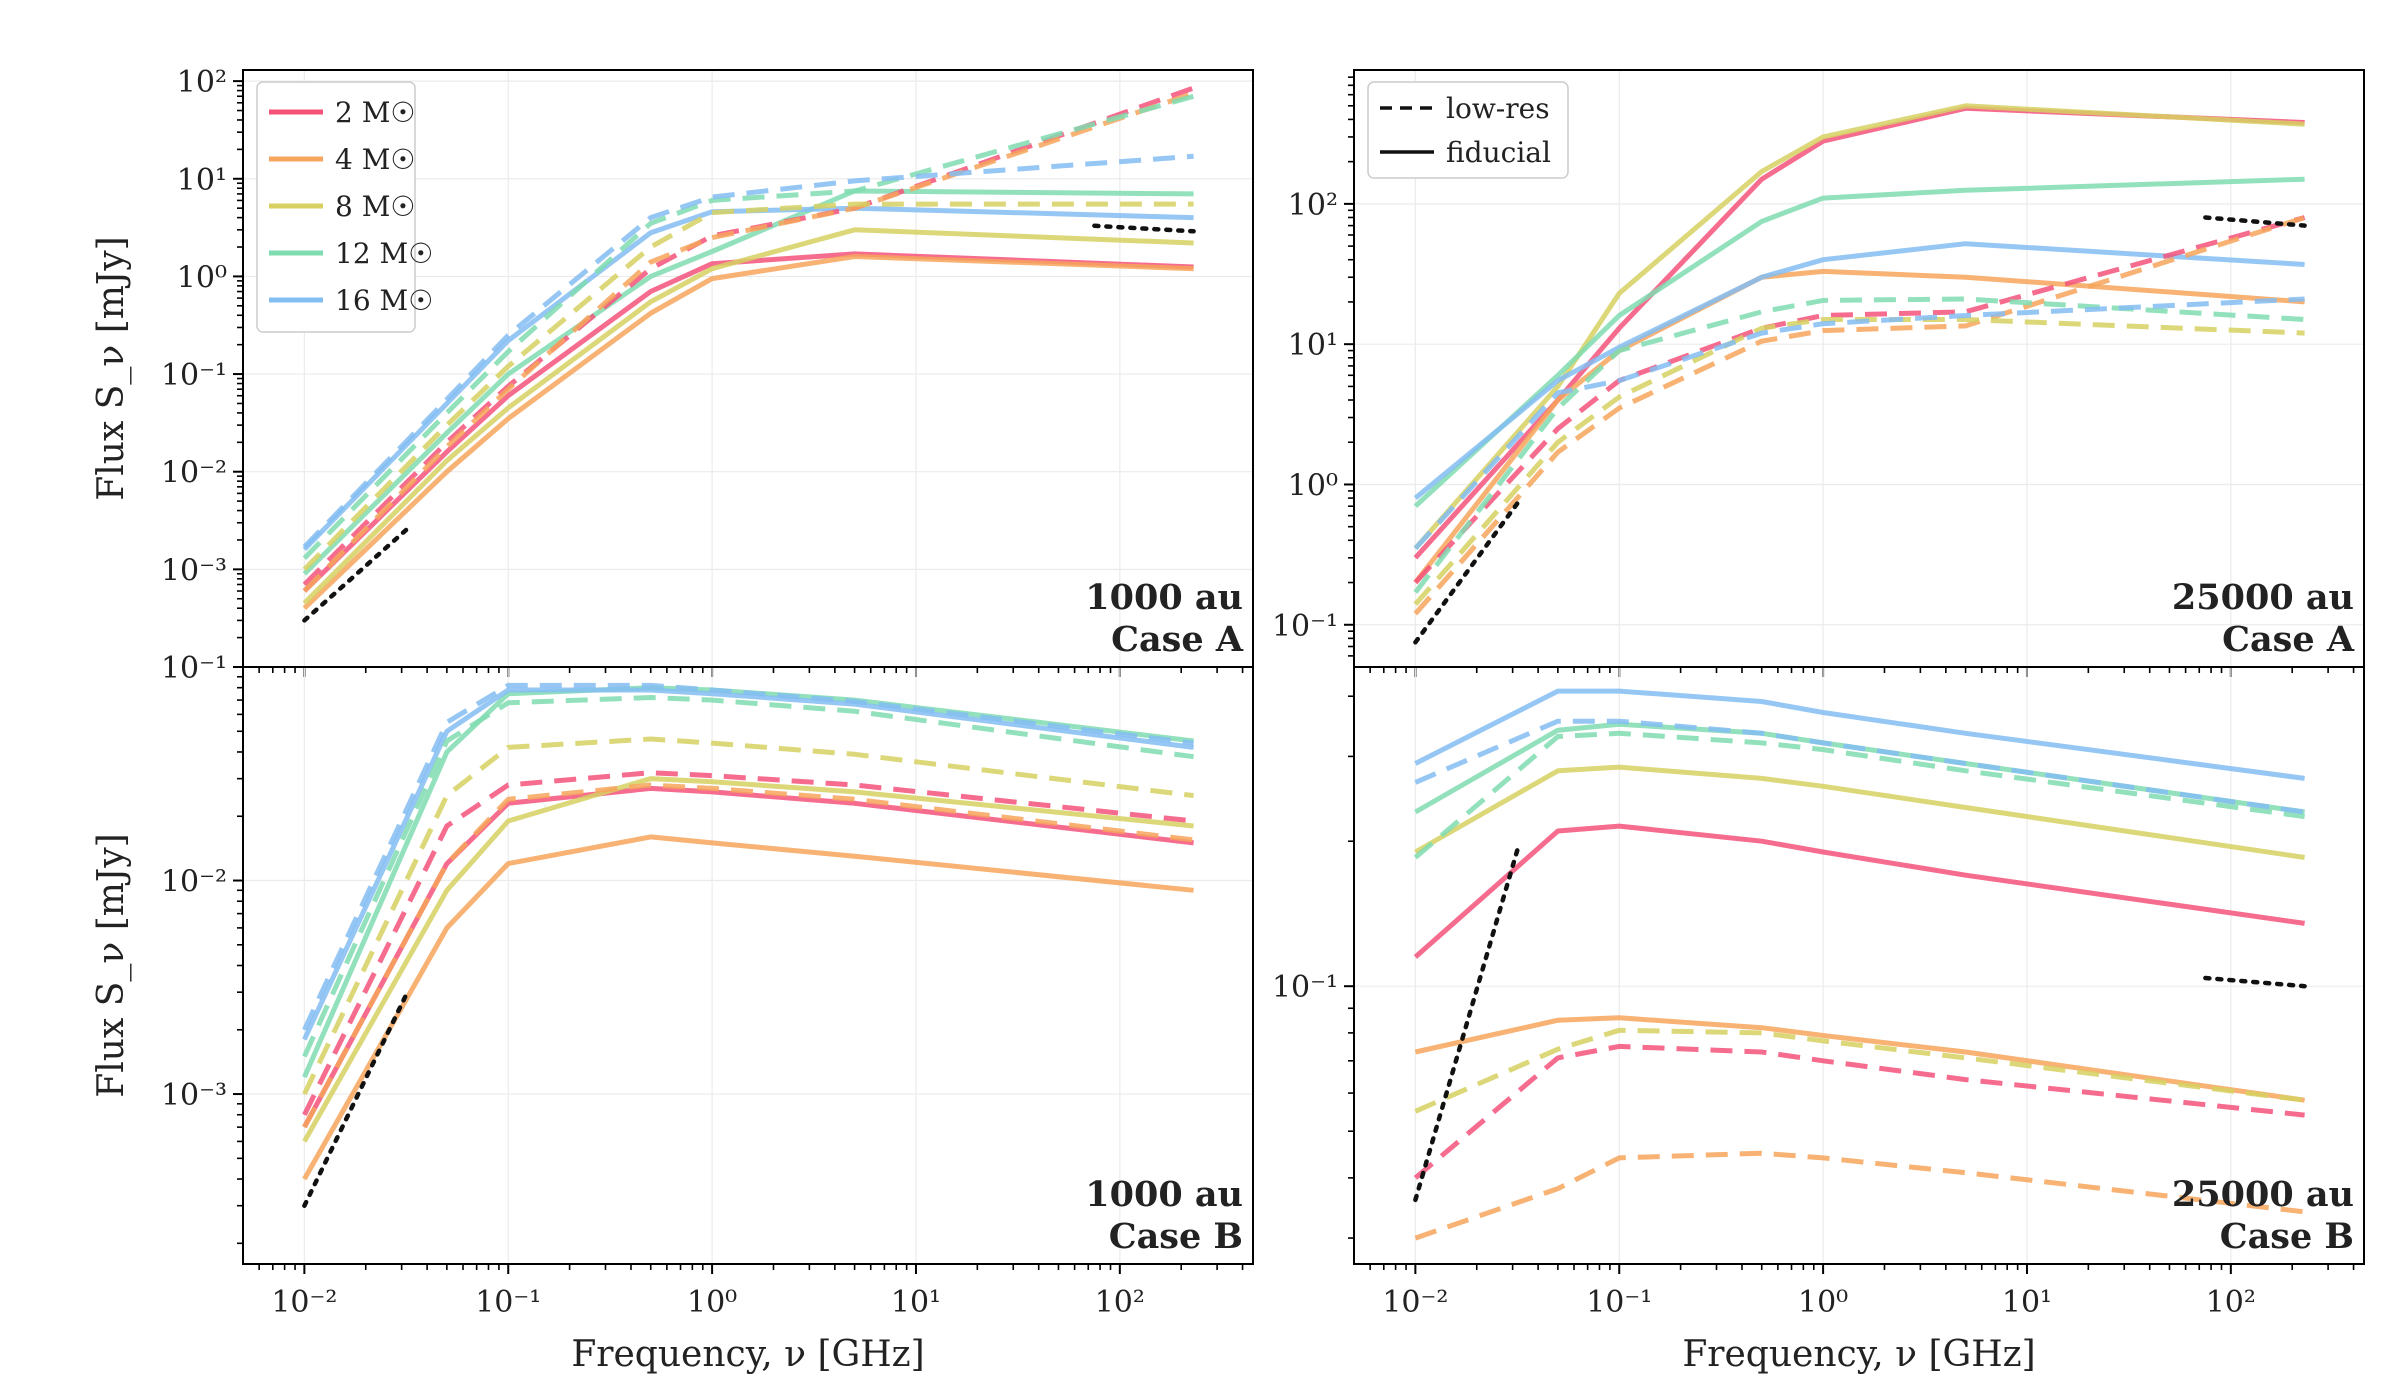 Image resolution: width=2400 pixels, height=1400 pixels. I want to click on legend-label: fiducial, so click(1498, 152).